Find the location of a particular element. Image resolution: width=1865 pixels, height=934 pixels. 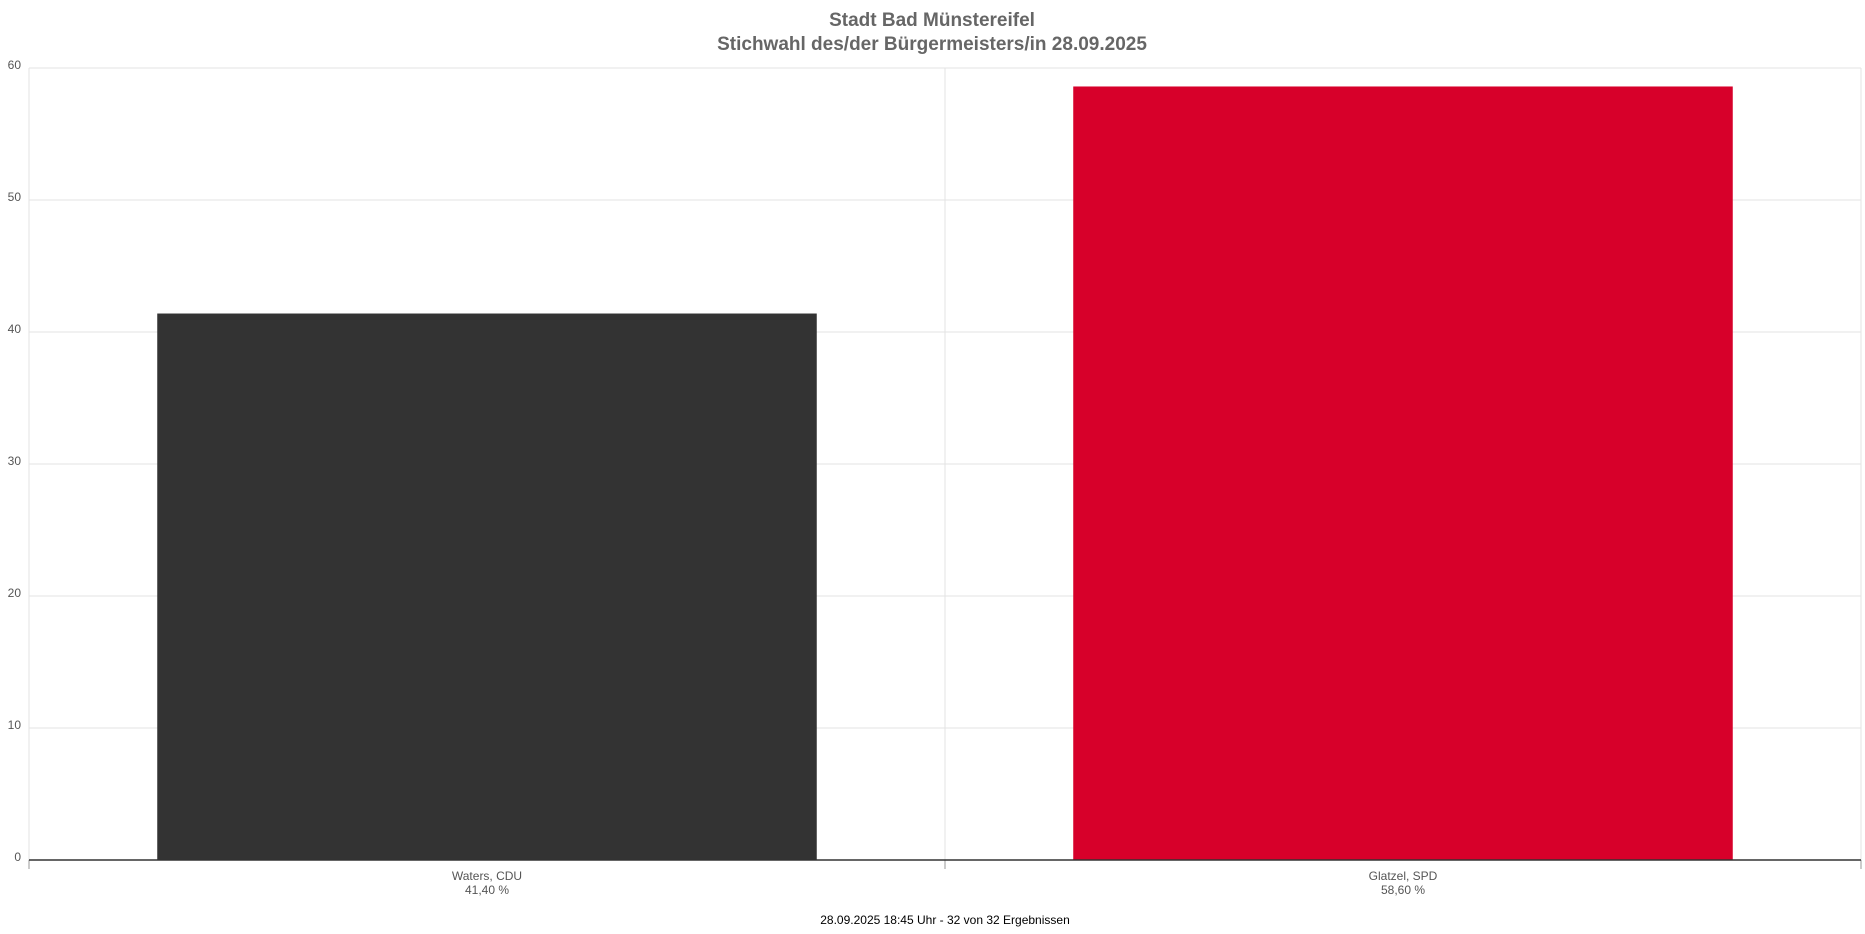

value-label: 58,60 % is located at coordinates (1403, 890).